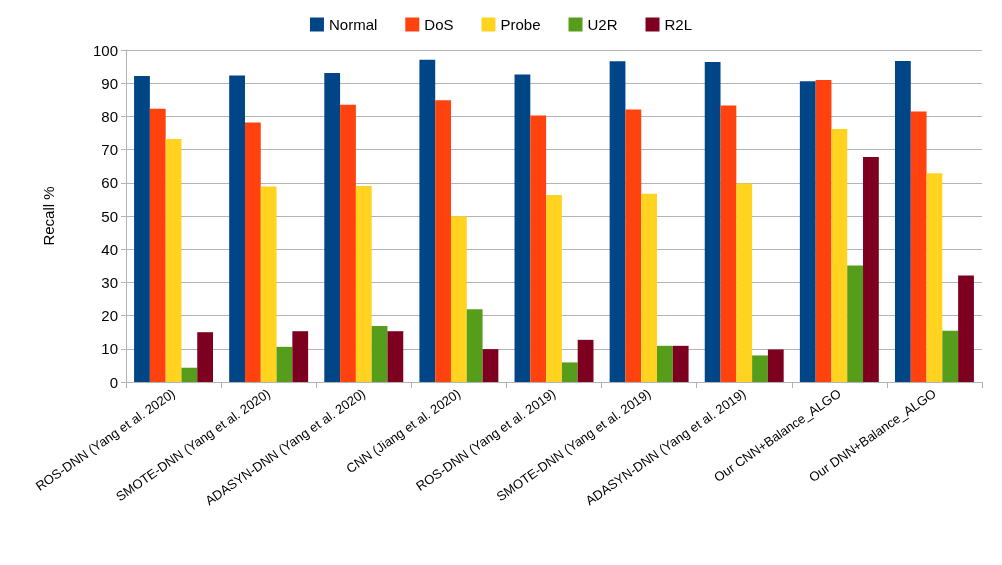 This screenshot has width=1002, height=565. What do you see at coordinates (353, 24) in the screenshot?
I see `legend-label: Normal` at bounding box center [353, 24].